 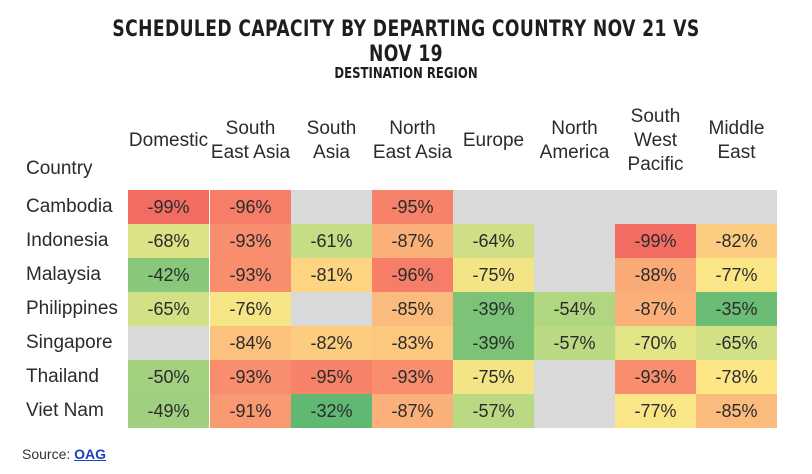 What do you see at coordinates (62, 376) in the screenshot?
I see `row-label: Thailand` at bounding box center [62, 376].